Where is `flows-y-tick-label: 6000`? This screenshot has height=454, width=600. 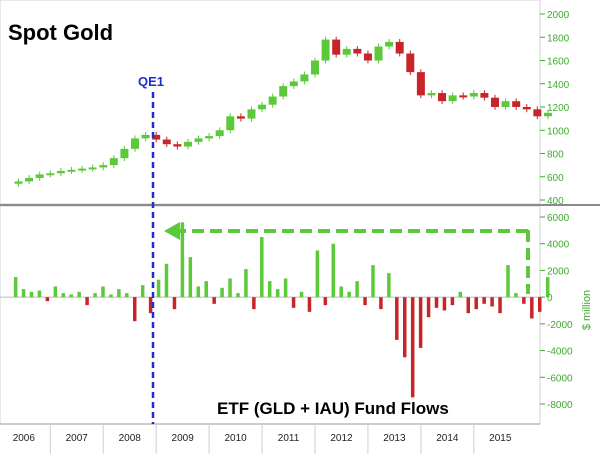 flows-y-tick-label: 6000 is located at coordinates (558, 218).